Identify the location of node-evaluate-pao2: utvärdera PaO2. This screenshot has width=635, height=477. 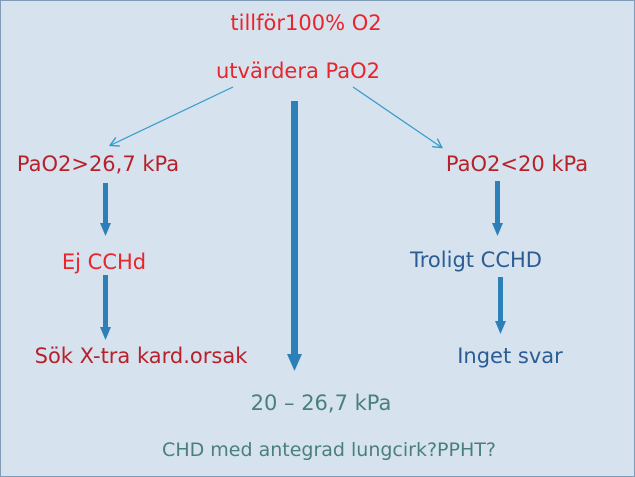
(298, 71).